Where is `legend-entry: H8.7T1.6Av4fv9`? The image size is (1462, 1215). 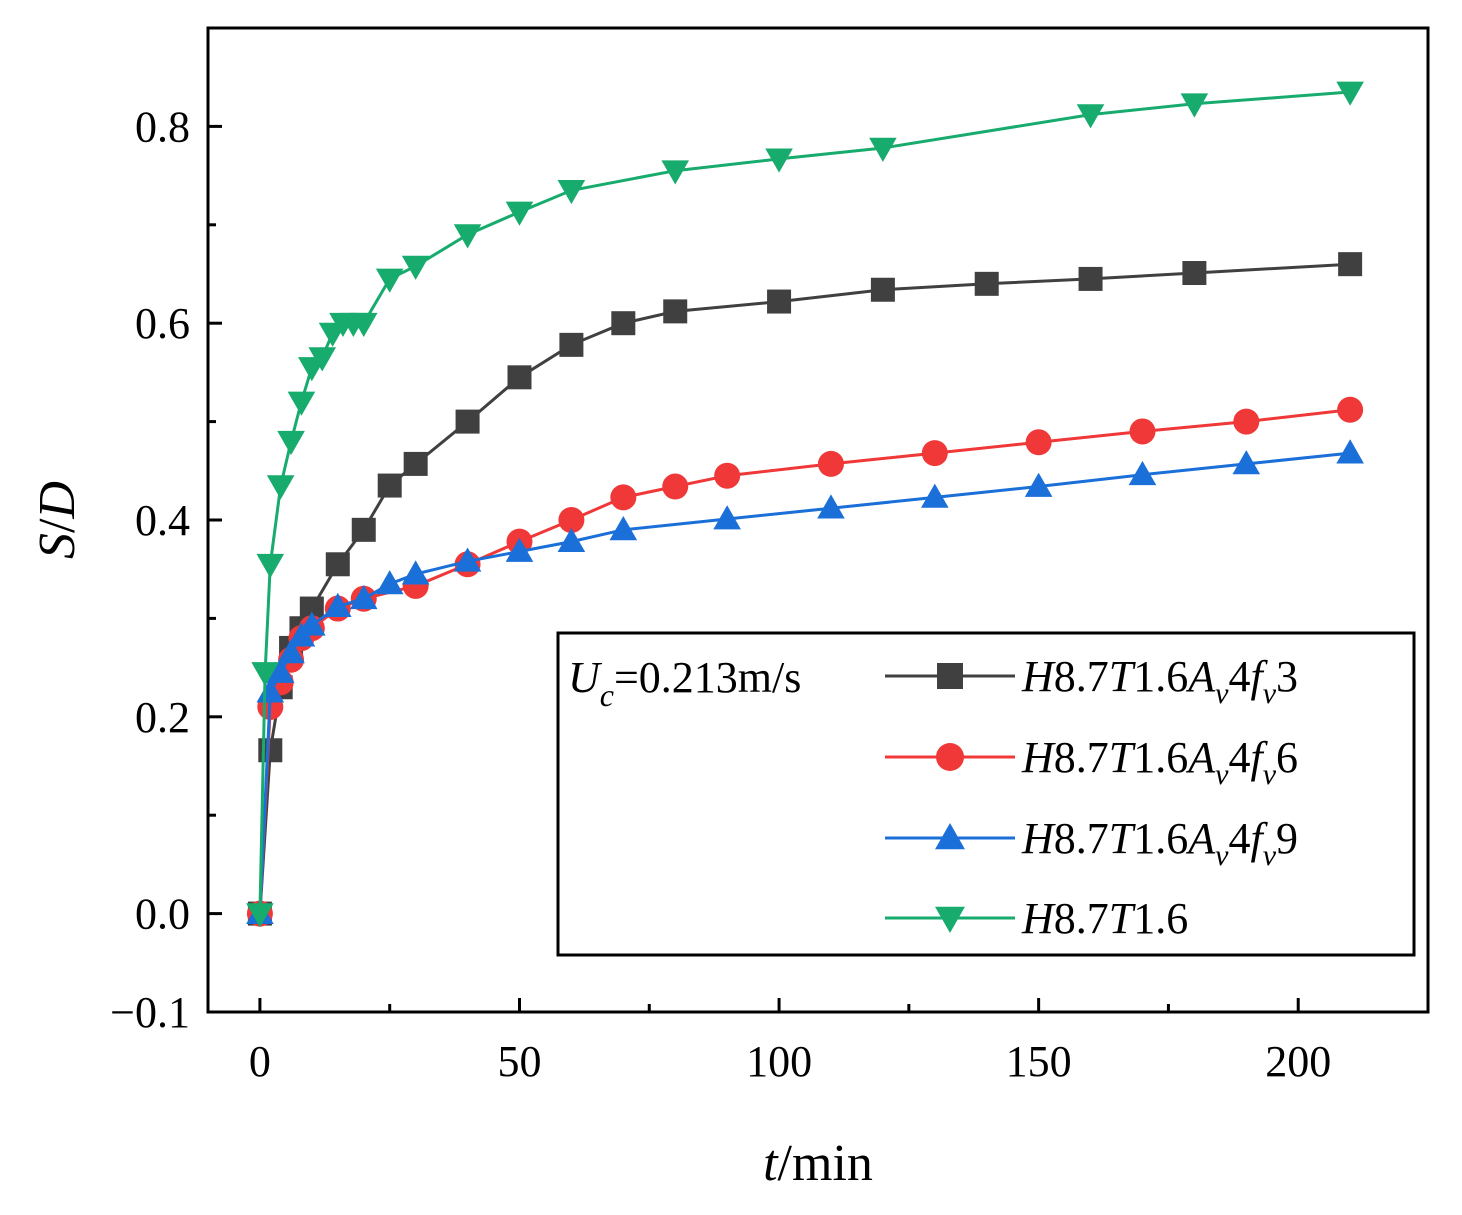 legend-entry: H8.7T1.6Av4fv9 is located at coordinates (1091, 843).